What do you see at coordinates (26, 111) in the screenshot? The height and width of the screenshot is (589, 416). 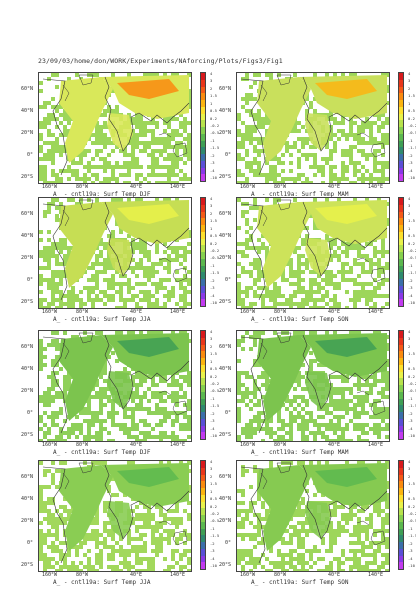 I see `latitude-label: 40°N` at bounding box center [26, 111].